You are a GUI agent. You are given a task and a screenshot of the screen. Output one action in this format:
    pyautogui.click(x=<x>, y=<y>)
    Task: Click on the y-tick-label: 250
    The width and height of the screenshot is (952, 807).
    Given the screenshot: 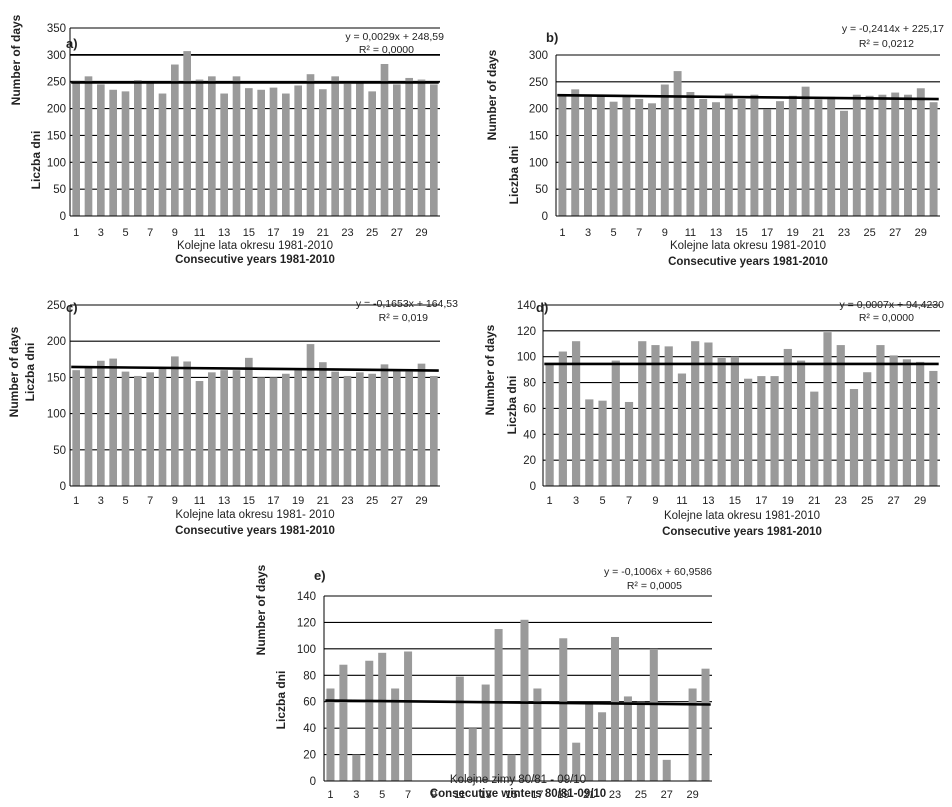 What is the action you would take?
    pyautogui.click(x=56, y=306)
    